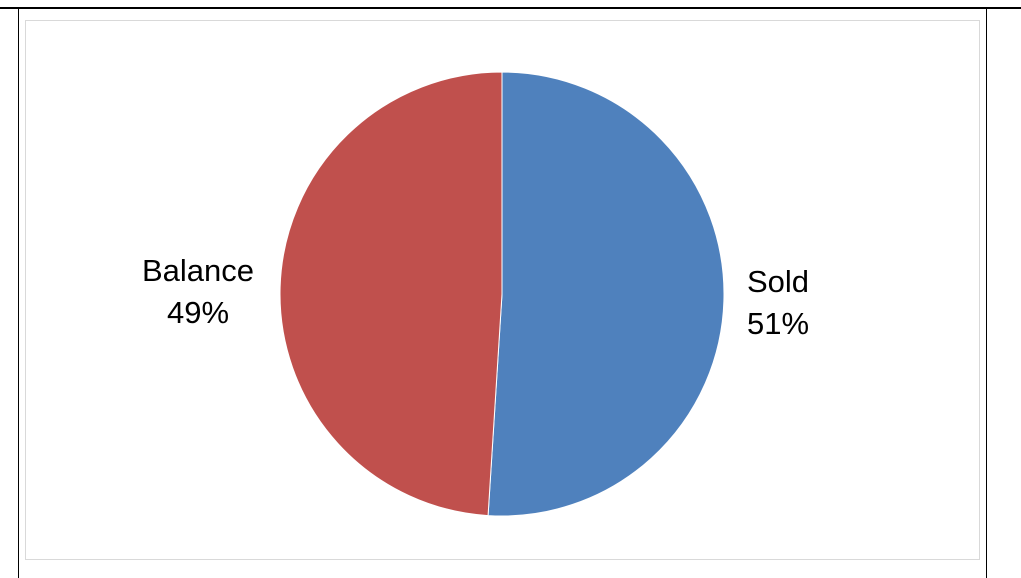  I want to click on pie-labels: Balance 49% Sold 51%, so click(475, 297).